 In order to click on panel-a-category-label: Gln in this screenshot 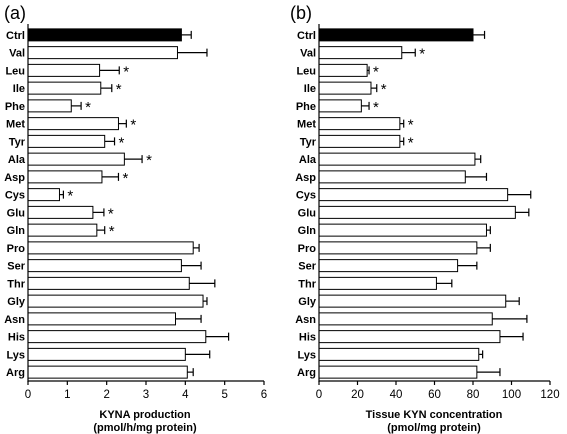, I will do `click(16, 231)`.